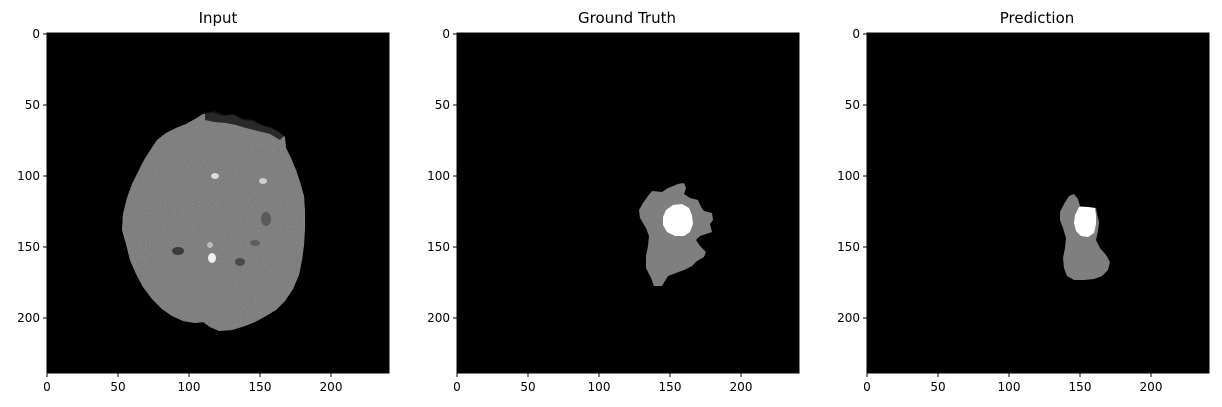  I want to click on x-axis-prediction: 0 50 100 150 200, so click(1012, 383).